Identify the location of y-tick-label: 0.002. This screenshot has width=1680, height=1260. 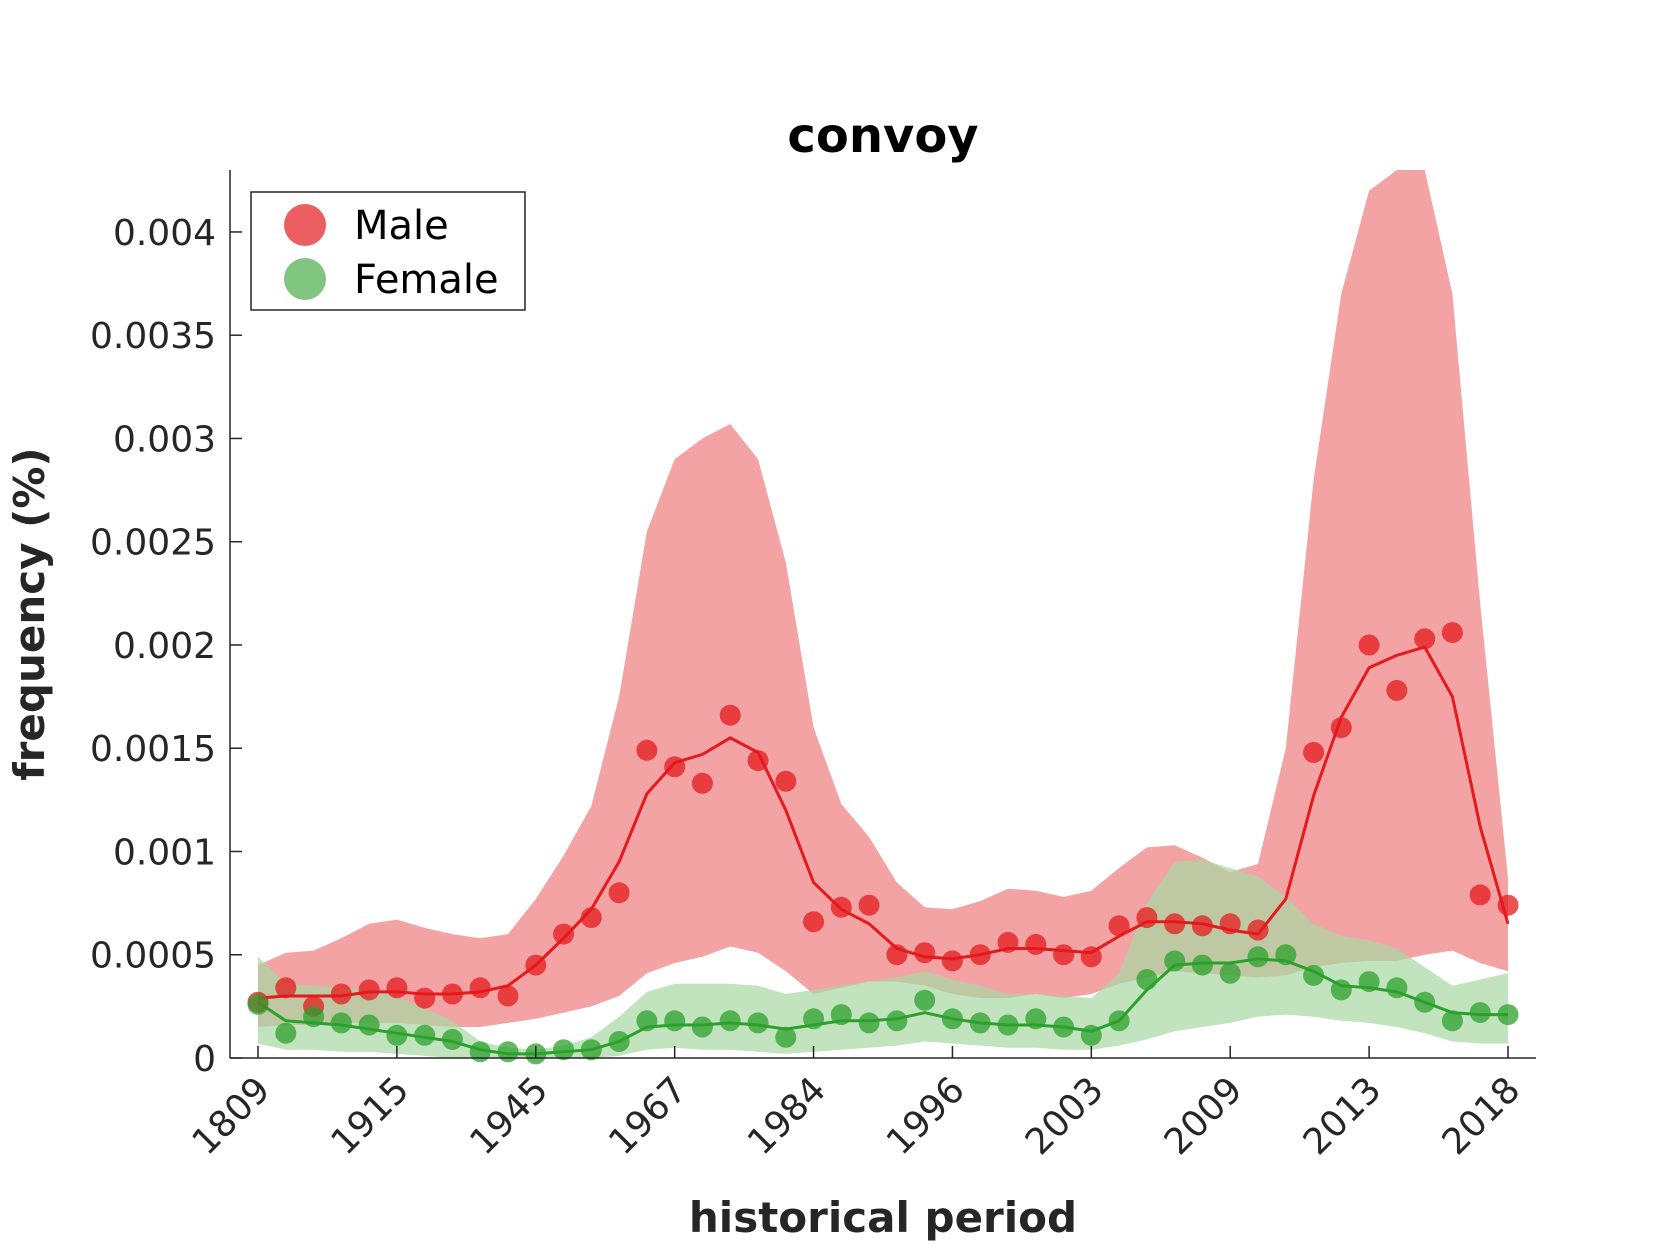
(164, 646).